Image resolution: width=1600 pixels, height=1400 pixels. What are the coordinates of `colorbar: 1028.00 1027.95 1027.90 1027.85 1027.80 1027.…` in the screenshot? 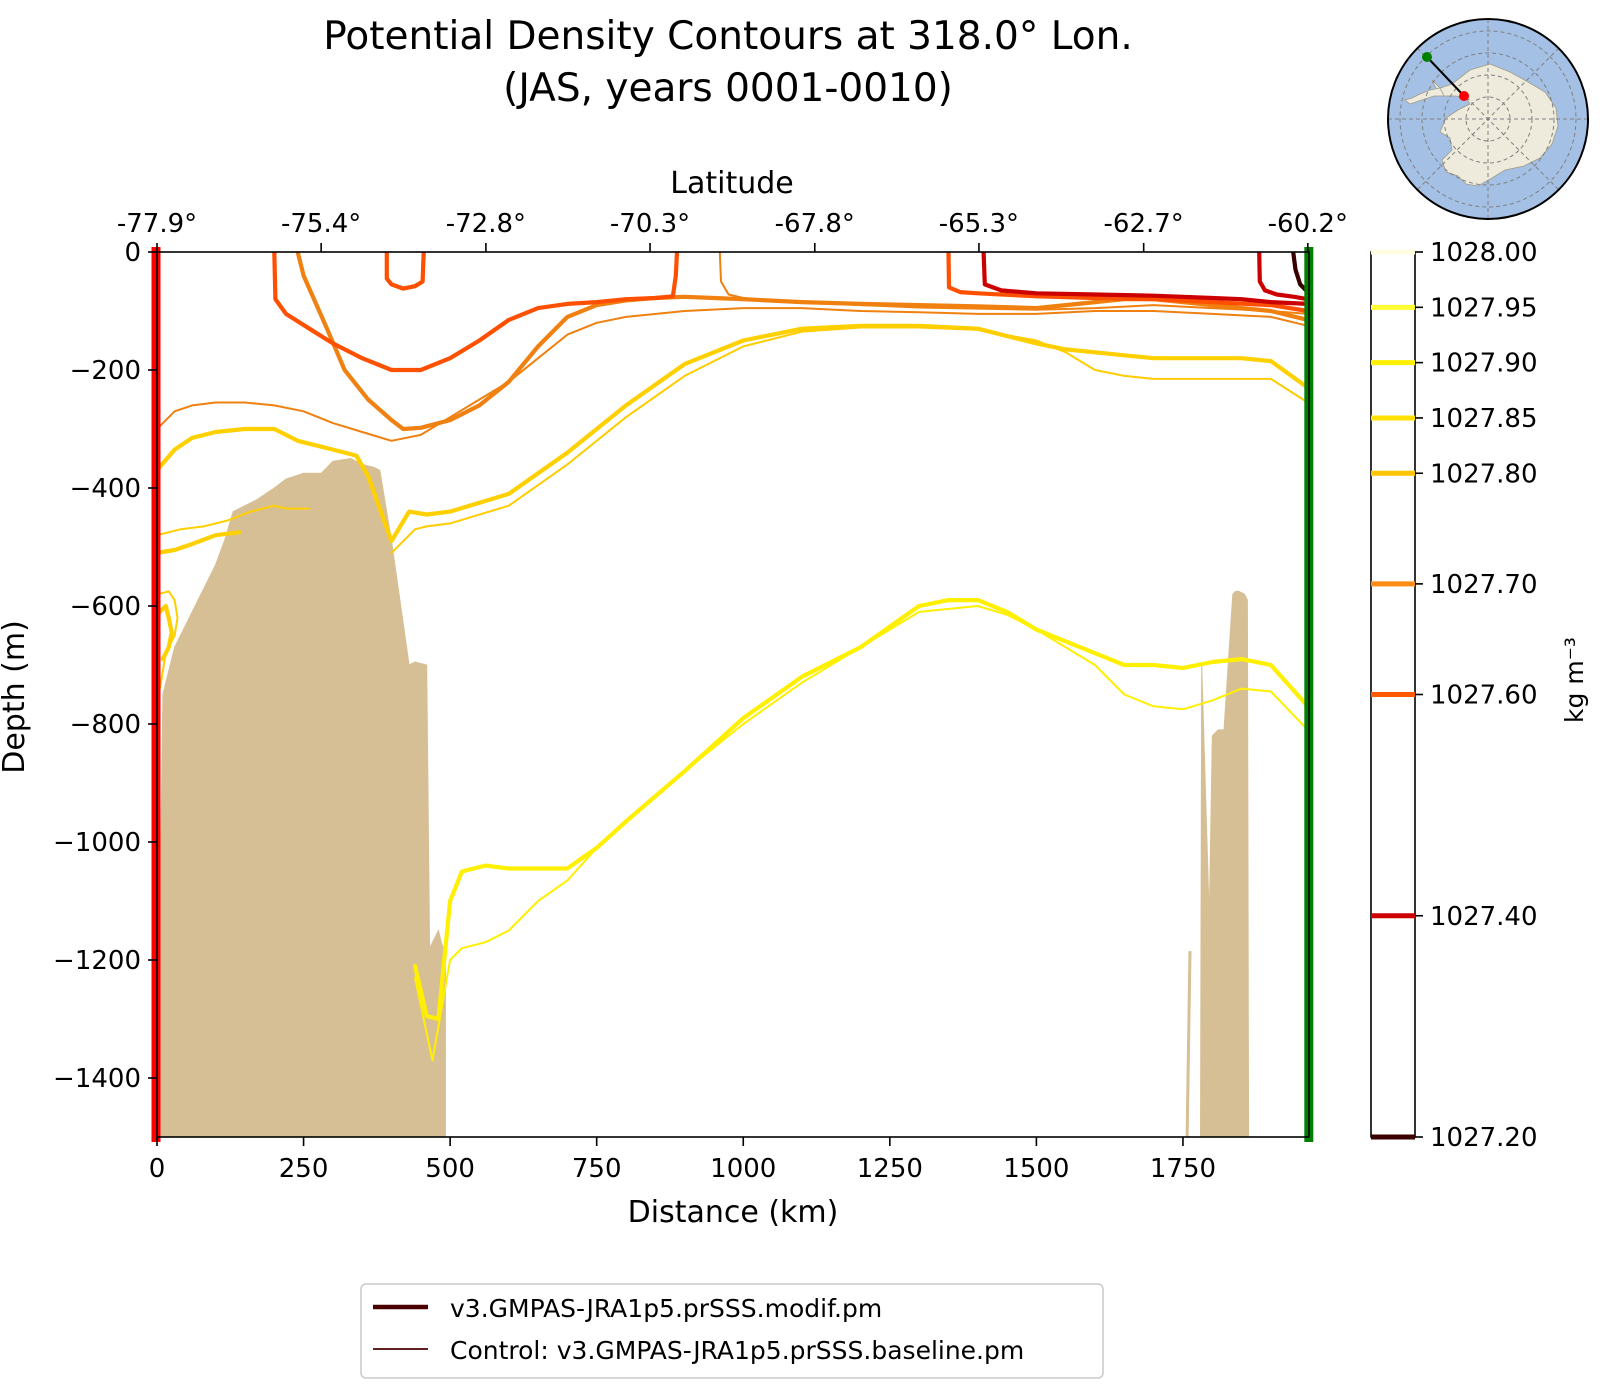 It's located at (1479, 695).